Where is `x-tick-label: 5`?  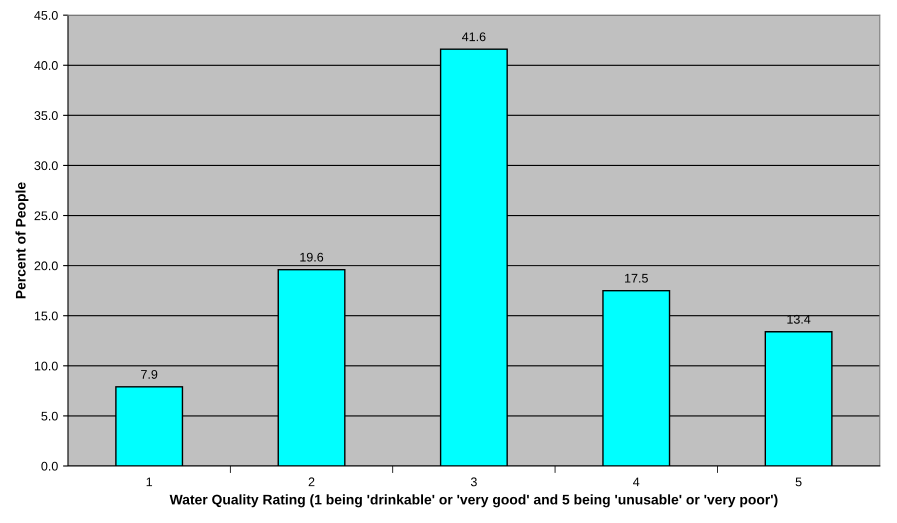 x-tick-label: 5 is located at coordinates (799, 482).